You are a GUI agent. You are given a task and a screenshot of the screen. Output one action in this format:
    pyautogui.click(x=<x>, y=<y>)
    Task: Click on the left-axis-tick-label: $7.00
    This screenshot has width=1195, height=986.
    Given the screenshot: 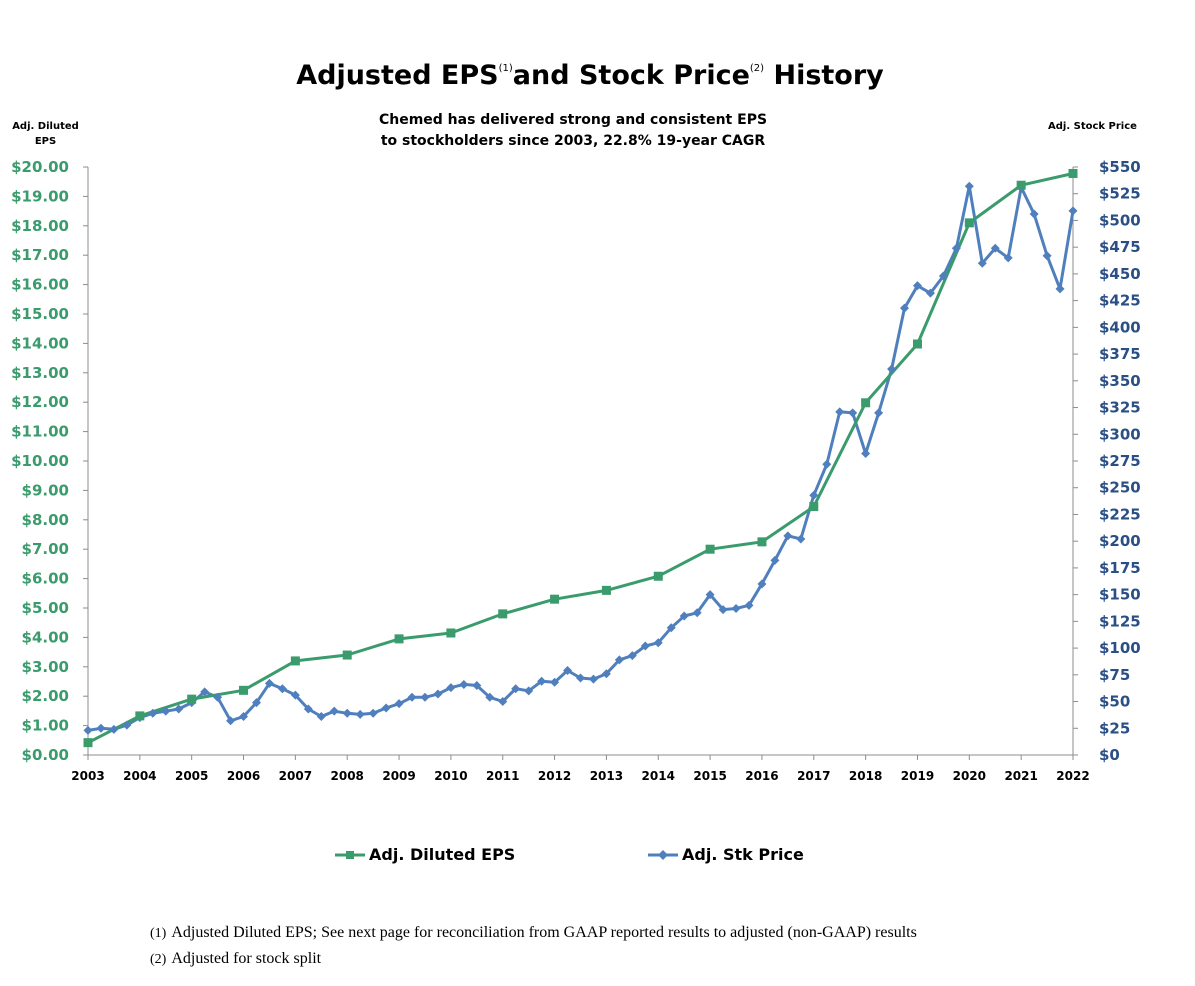 What is the action you would take?
    pyautogui.click(x=45, y=549)
    